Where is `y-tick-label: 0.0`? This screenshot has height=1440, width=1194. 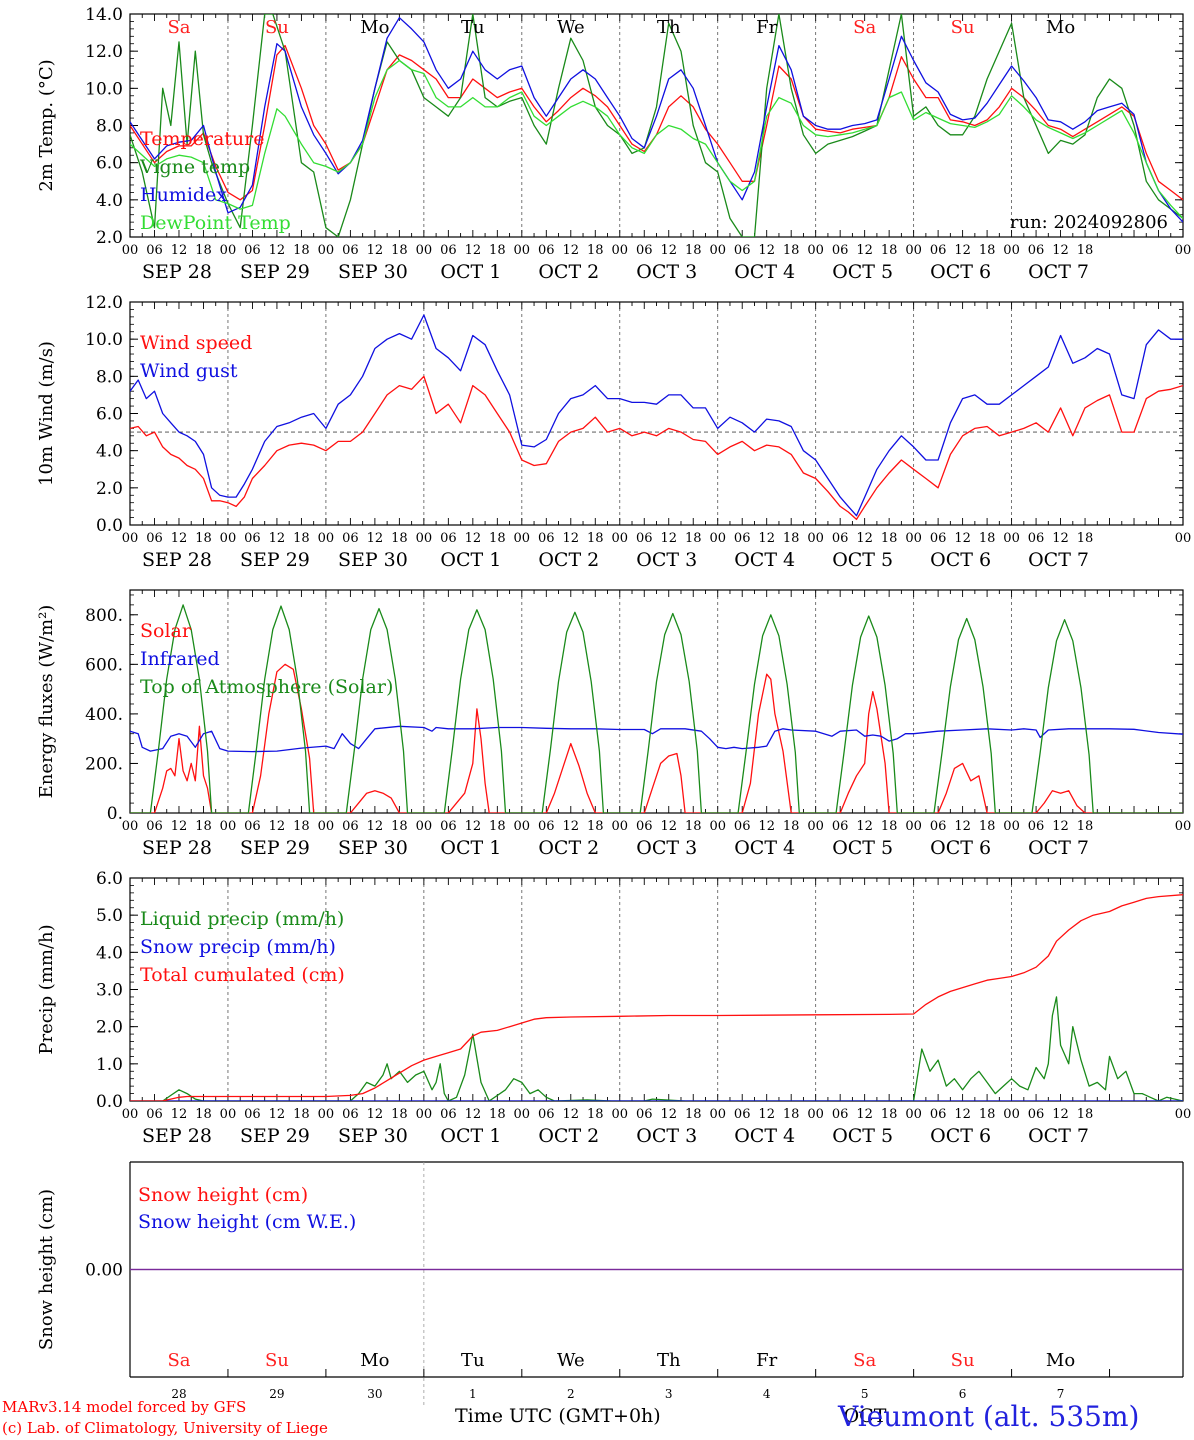 y-tick-label: 0.0 is located at coordinates (109, 1102).